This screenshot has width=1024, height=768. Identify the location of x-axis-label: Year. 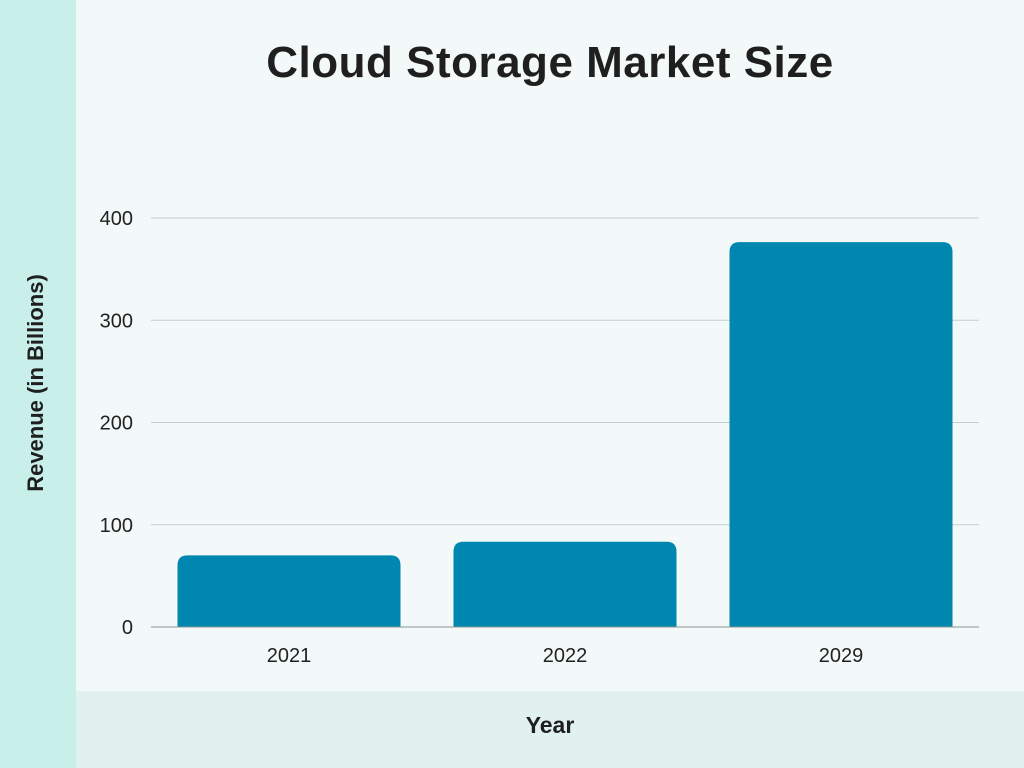
(550, 725).